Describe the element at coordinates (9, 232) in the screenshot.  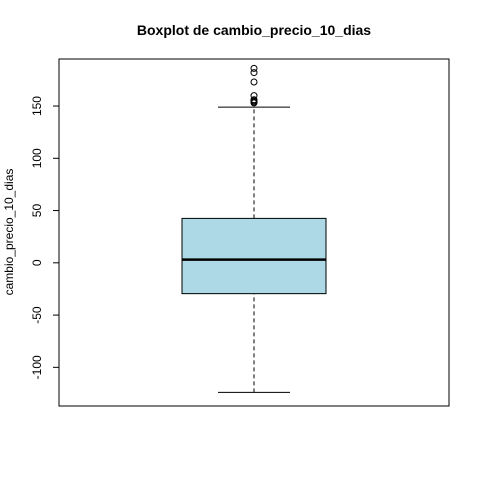
I see `y-axis-label: cambio_precio_10_dias` at that location.